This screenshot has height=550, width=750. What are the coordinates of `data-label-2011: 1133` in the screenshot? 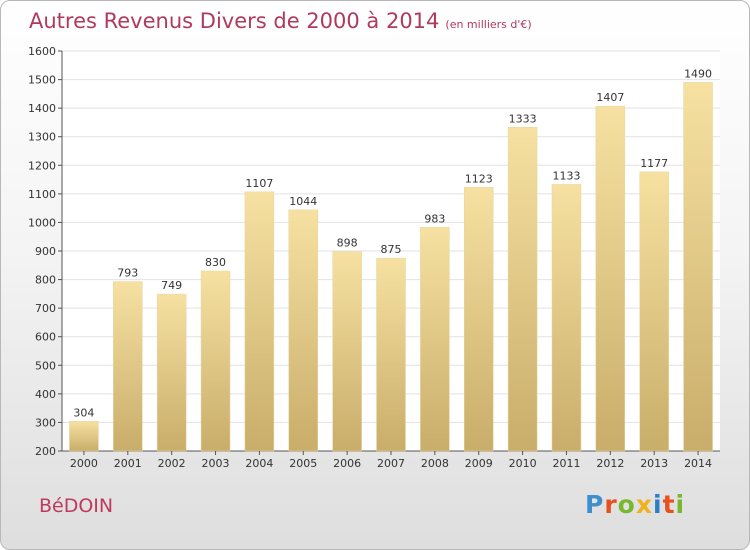 It's located at (566, 175).